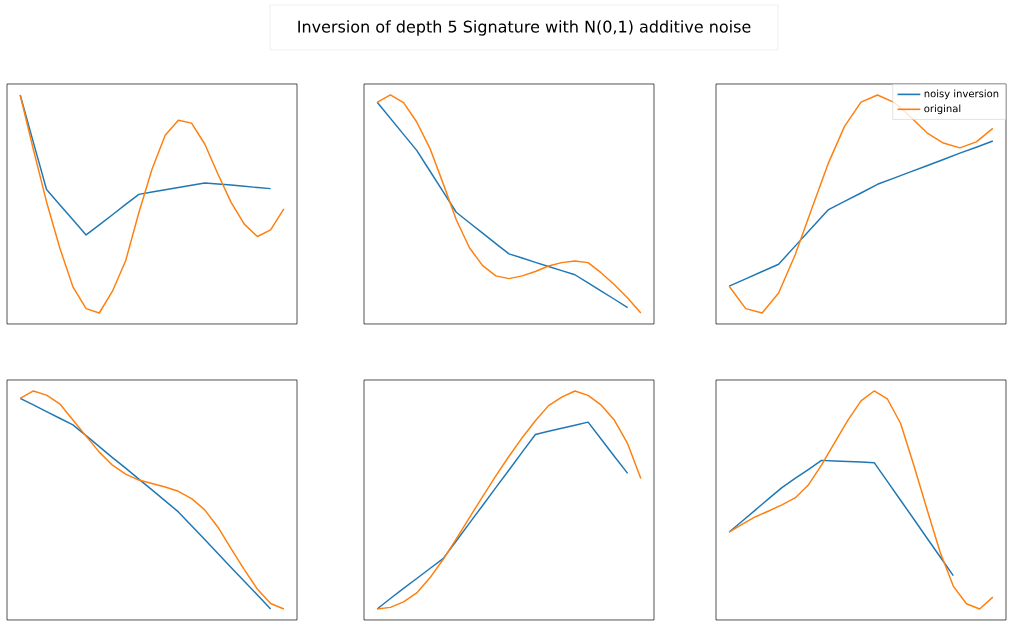 This screenshot has height=628, width=1010. Describe the element at coordinates (942, 109) in the screenshot. I see `legend-label: original` at that location.